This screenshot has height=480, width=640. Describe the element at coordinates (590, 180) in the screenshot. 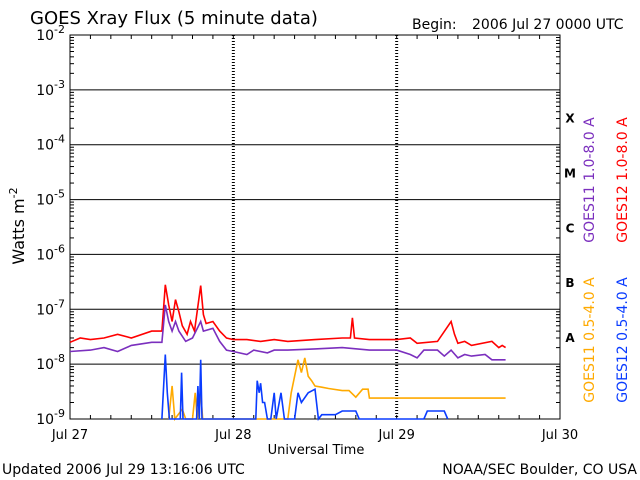

I see `legend-entry-1: GOES11 1.0-8.0 A` at that location.